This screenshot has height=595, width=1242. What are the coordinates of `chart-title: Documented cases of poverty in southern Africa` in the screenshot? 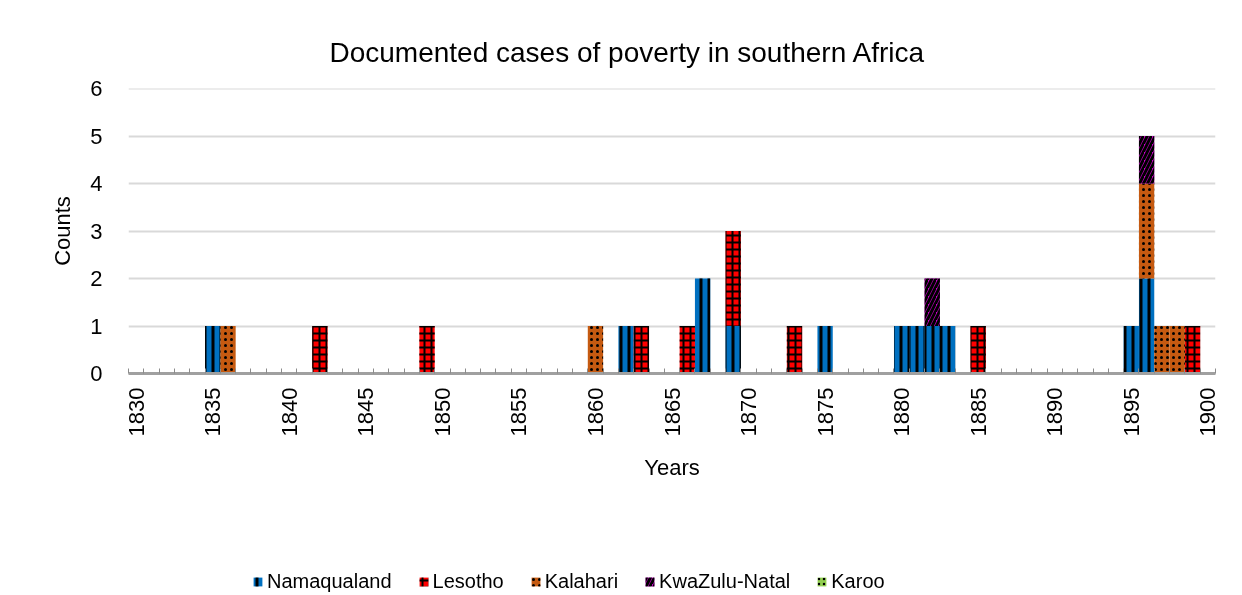 It's located at (627, 52).